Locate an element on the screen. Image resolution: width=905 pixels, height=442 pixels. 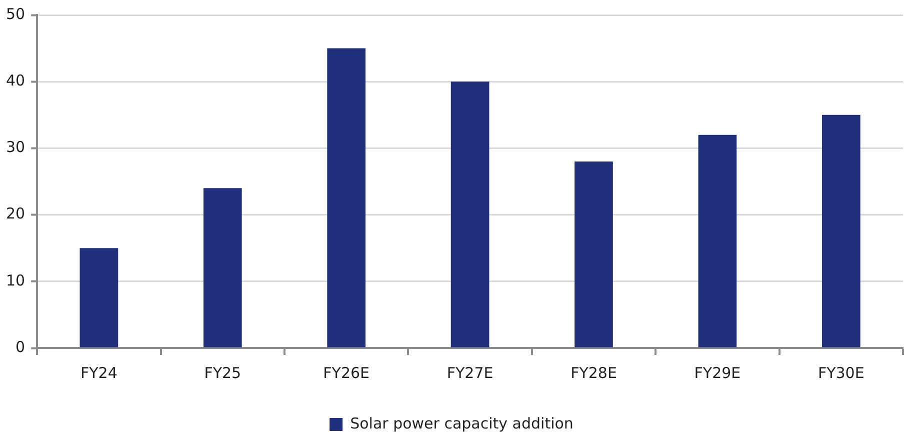
y-tick-label: 0 is located at coordinates (21, 347).